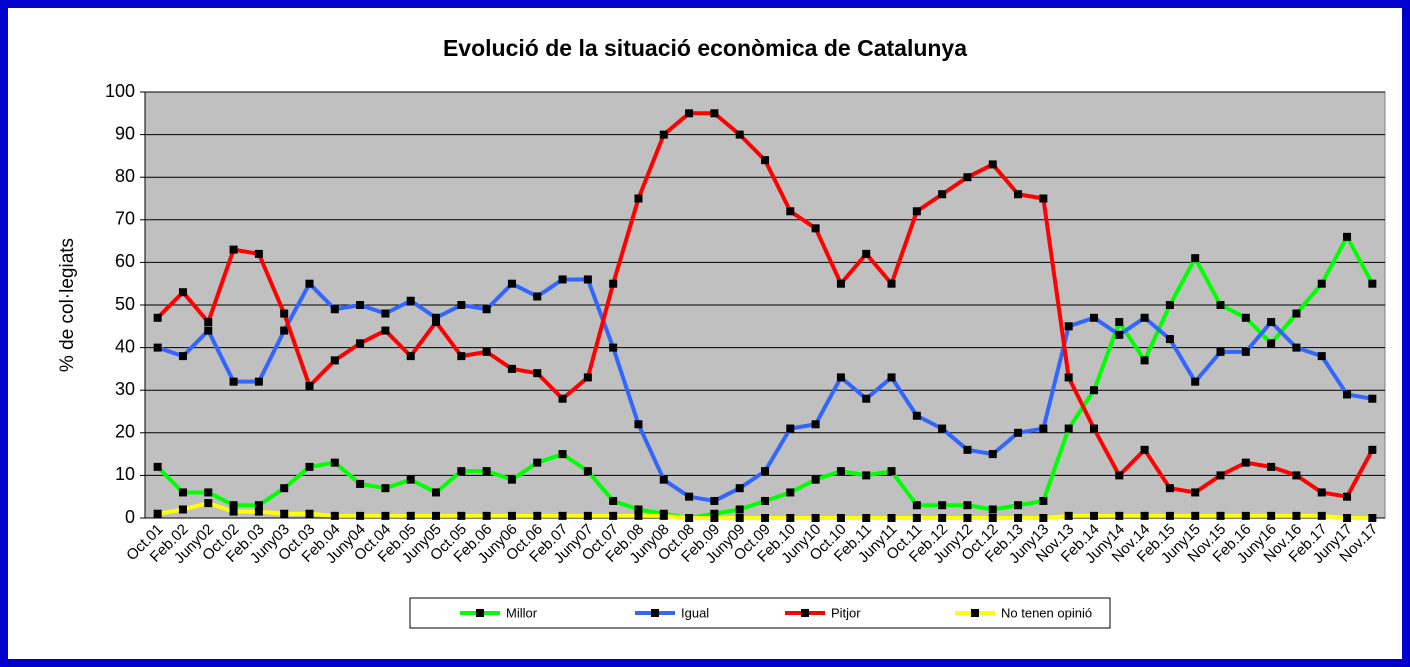  Describe the element at coordinates (125, 219) in the screenshot. I see `y-tick-label: 70` at that location.